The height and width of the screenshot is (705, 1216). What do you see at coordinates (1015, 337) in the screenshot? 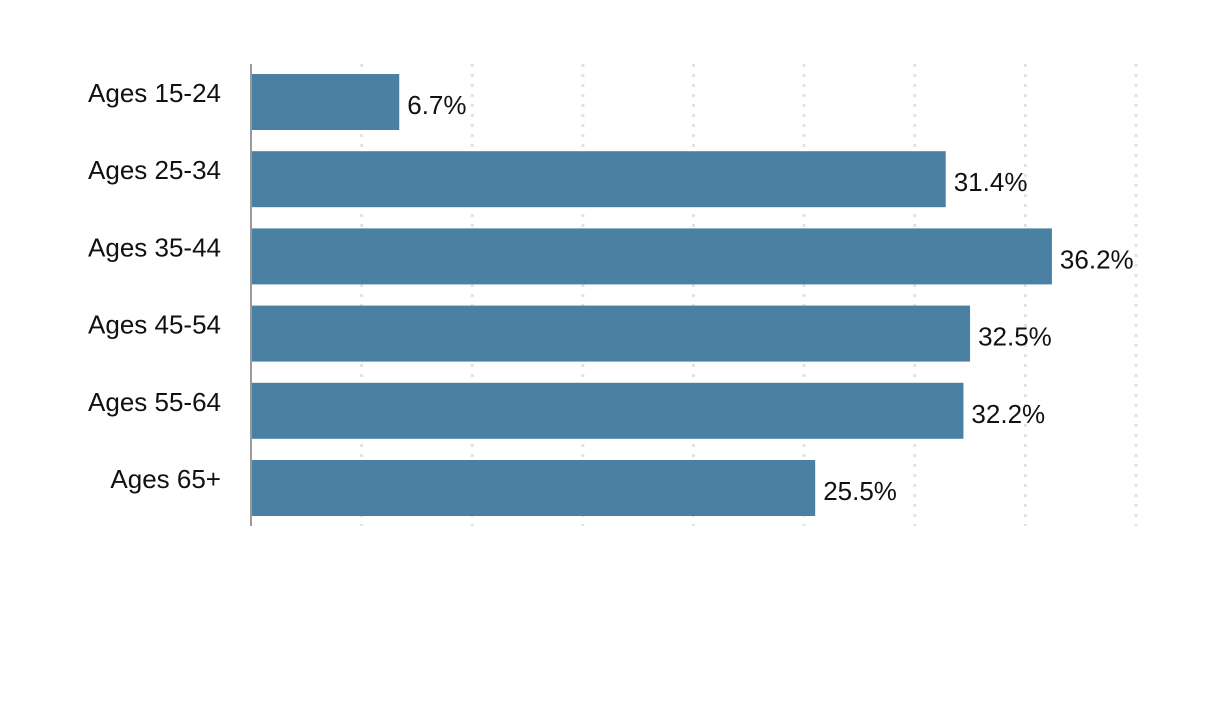
I see `value-label-4: 32.5%` at bounding box center [1015, 337].